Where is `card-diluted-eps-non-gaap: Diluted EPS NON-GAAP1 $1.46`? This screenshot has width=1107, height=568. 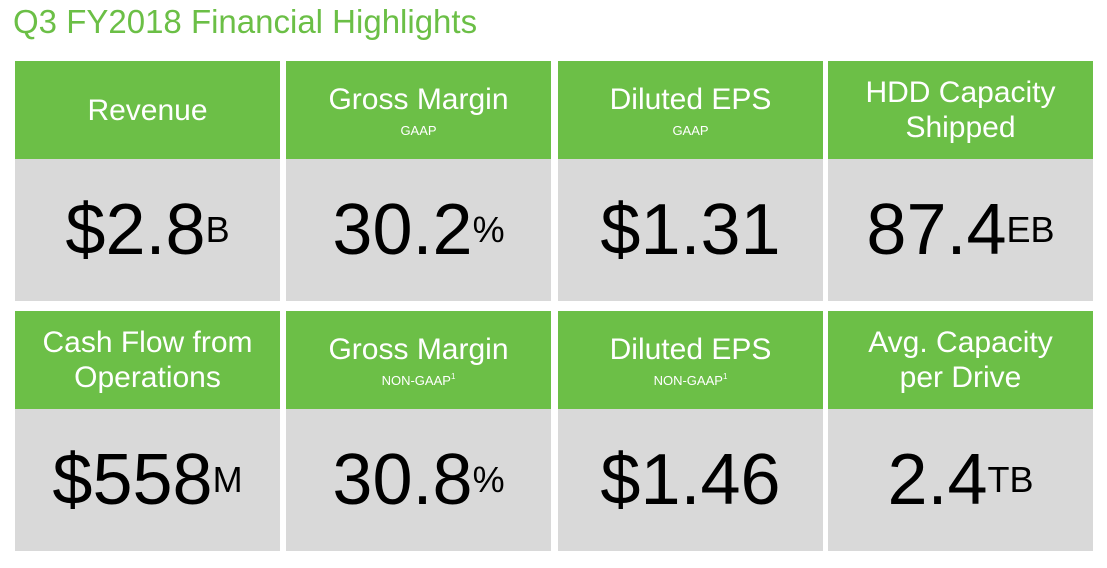
card-diluted-eps-non-gaap: Diluted EPS NON-GAAP1 $1.46 is located at coordinates (690, 431).